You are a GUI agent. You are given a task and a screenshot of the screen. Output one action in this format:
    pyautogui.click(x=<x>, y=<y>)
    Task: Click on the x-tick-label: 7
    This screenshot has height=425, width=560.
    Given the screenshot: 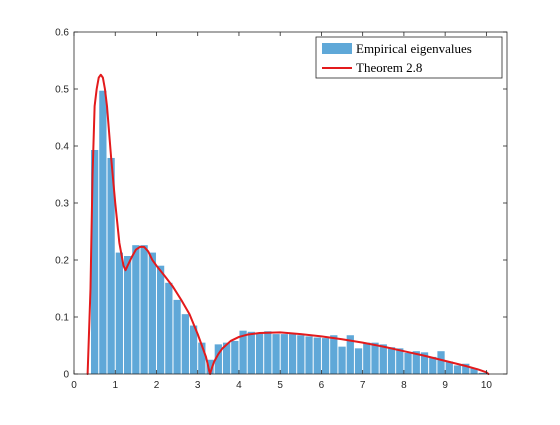 What is the action you would take?
    pyautogui.click(x=363, y=385)
    